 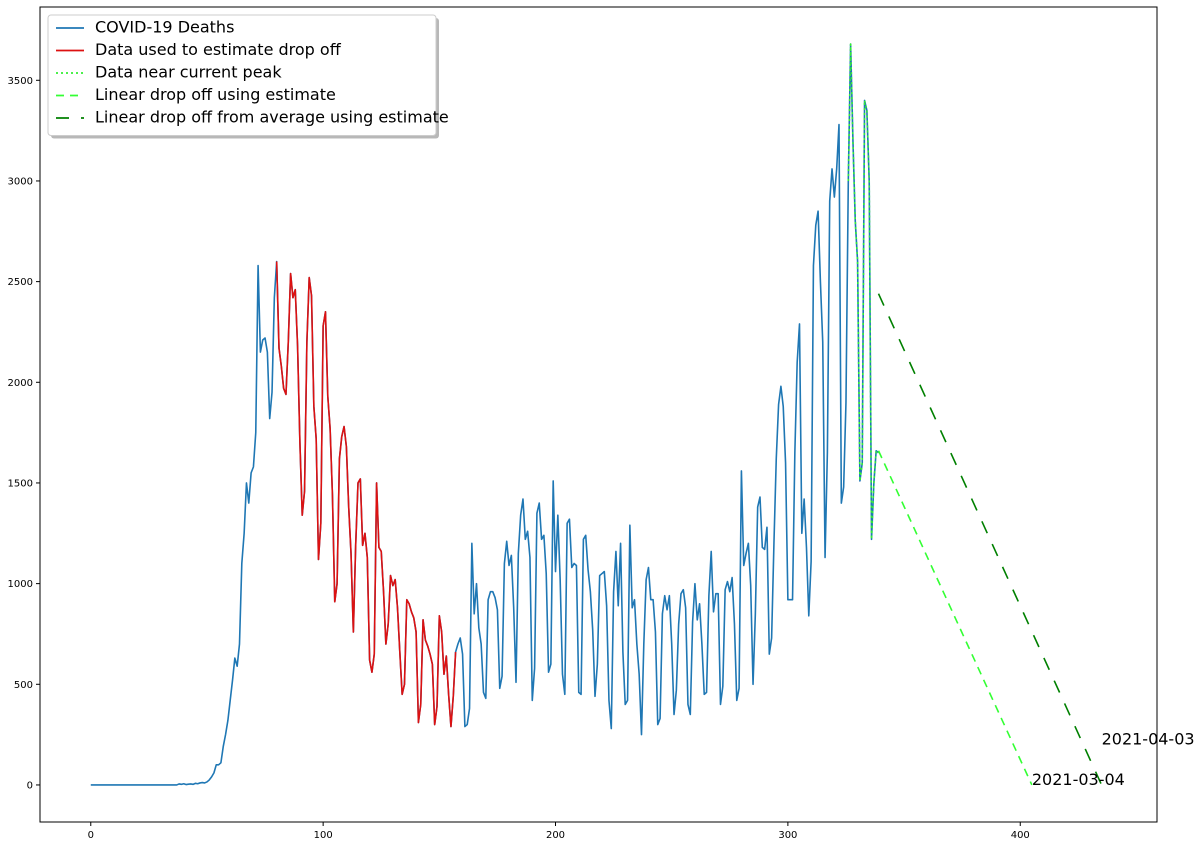 I want to click on y-tick-label: 2500, so click(x=20, y=282).